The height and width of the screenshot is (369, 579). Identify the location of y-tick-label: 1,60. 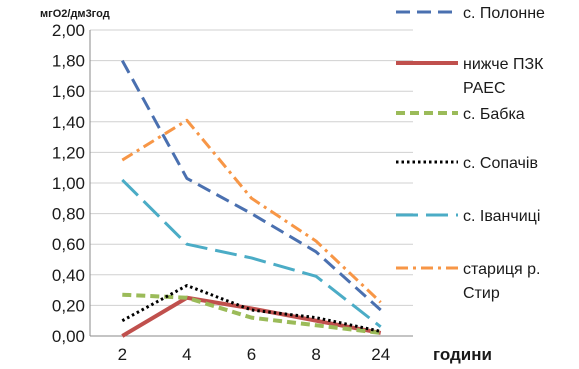
(68, 91).